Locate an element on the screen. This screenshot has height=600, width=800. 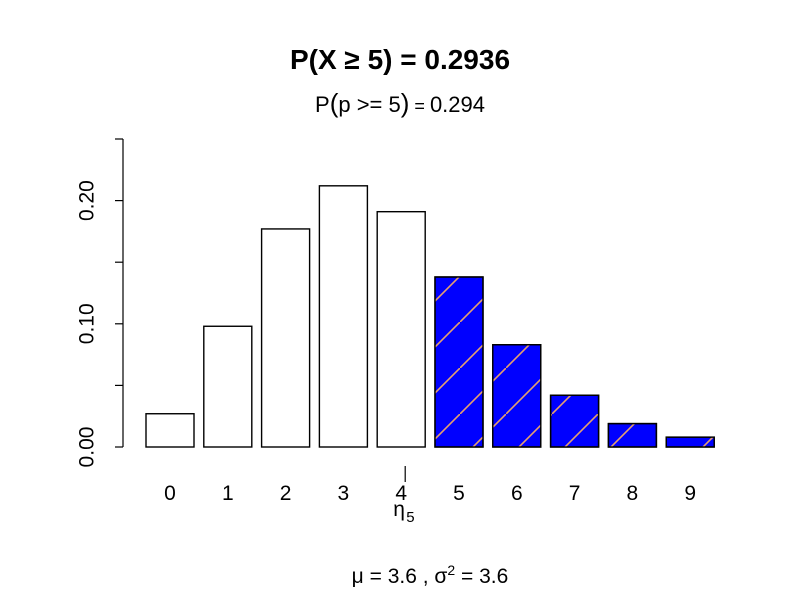
x-tick-label: 4 is located at coordinates (401, 493).